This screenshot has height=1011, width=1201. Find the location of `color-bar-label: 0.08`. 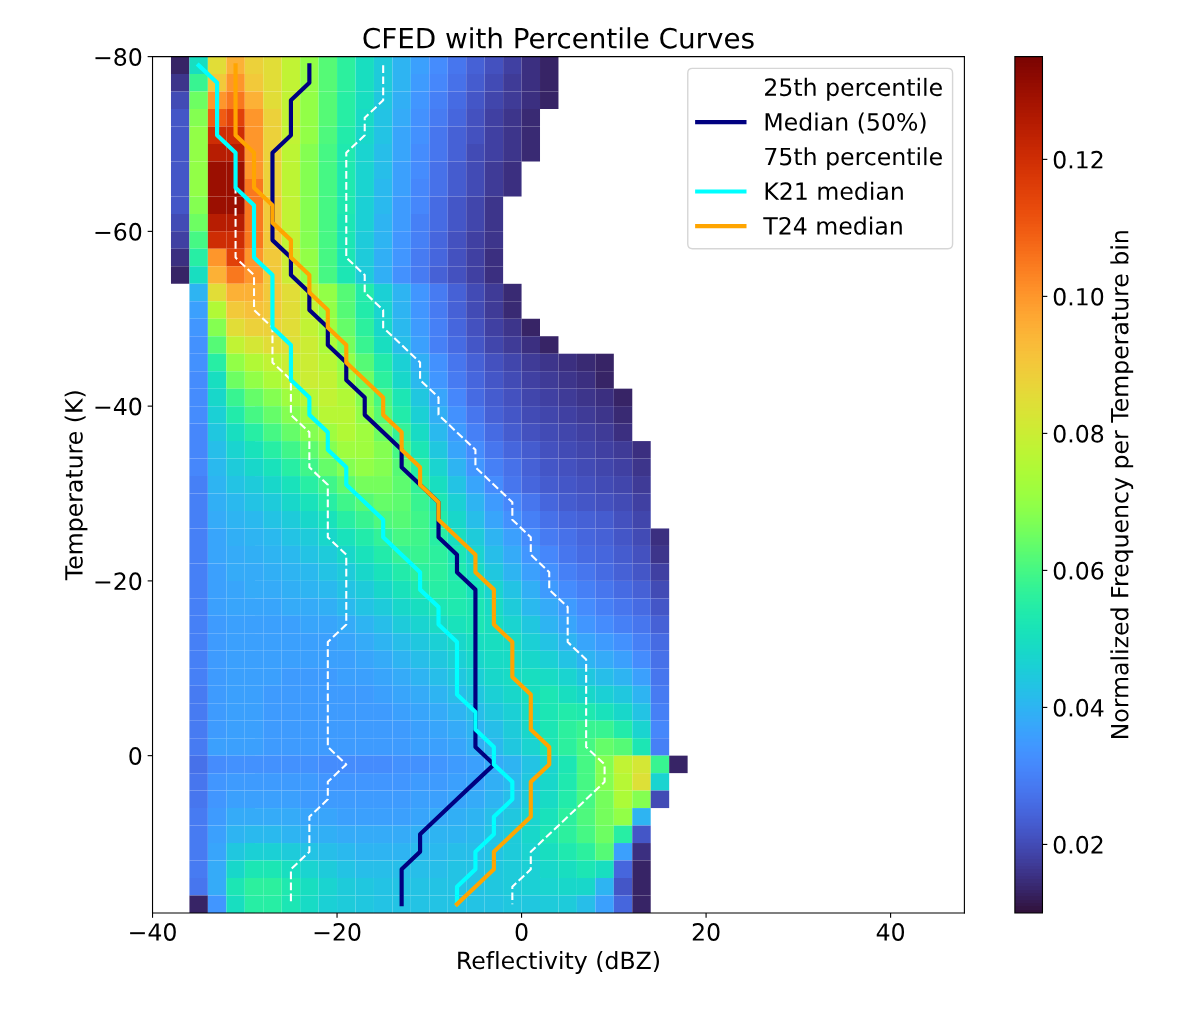

color-bar-label: 0.08 is located at coordinates (1078, 433).